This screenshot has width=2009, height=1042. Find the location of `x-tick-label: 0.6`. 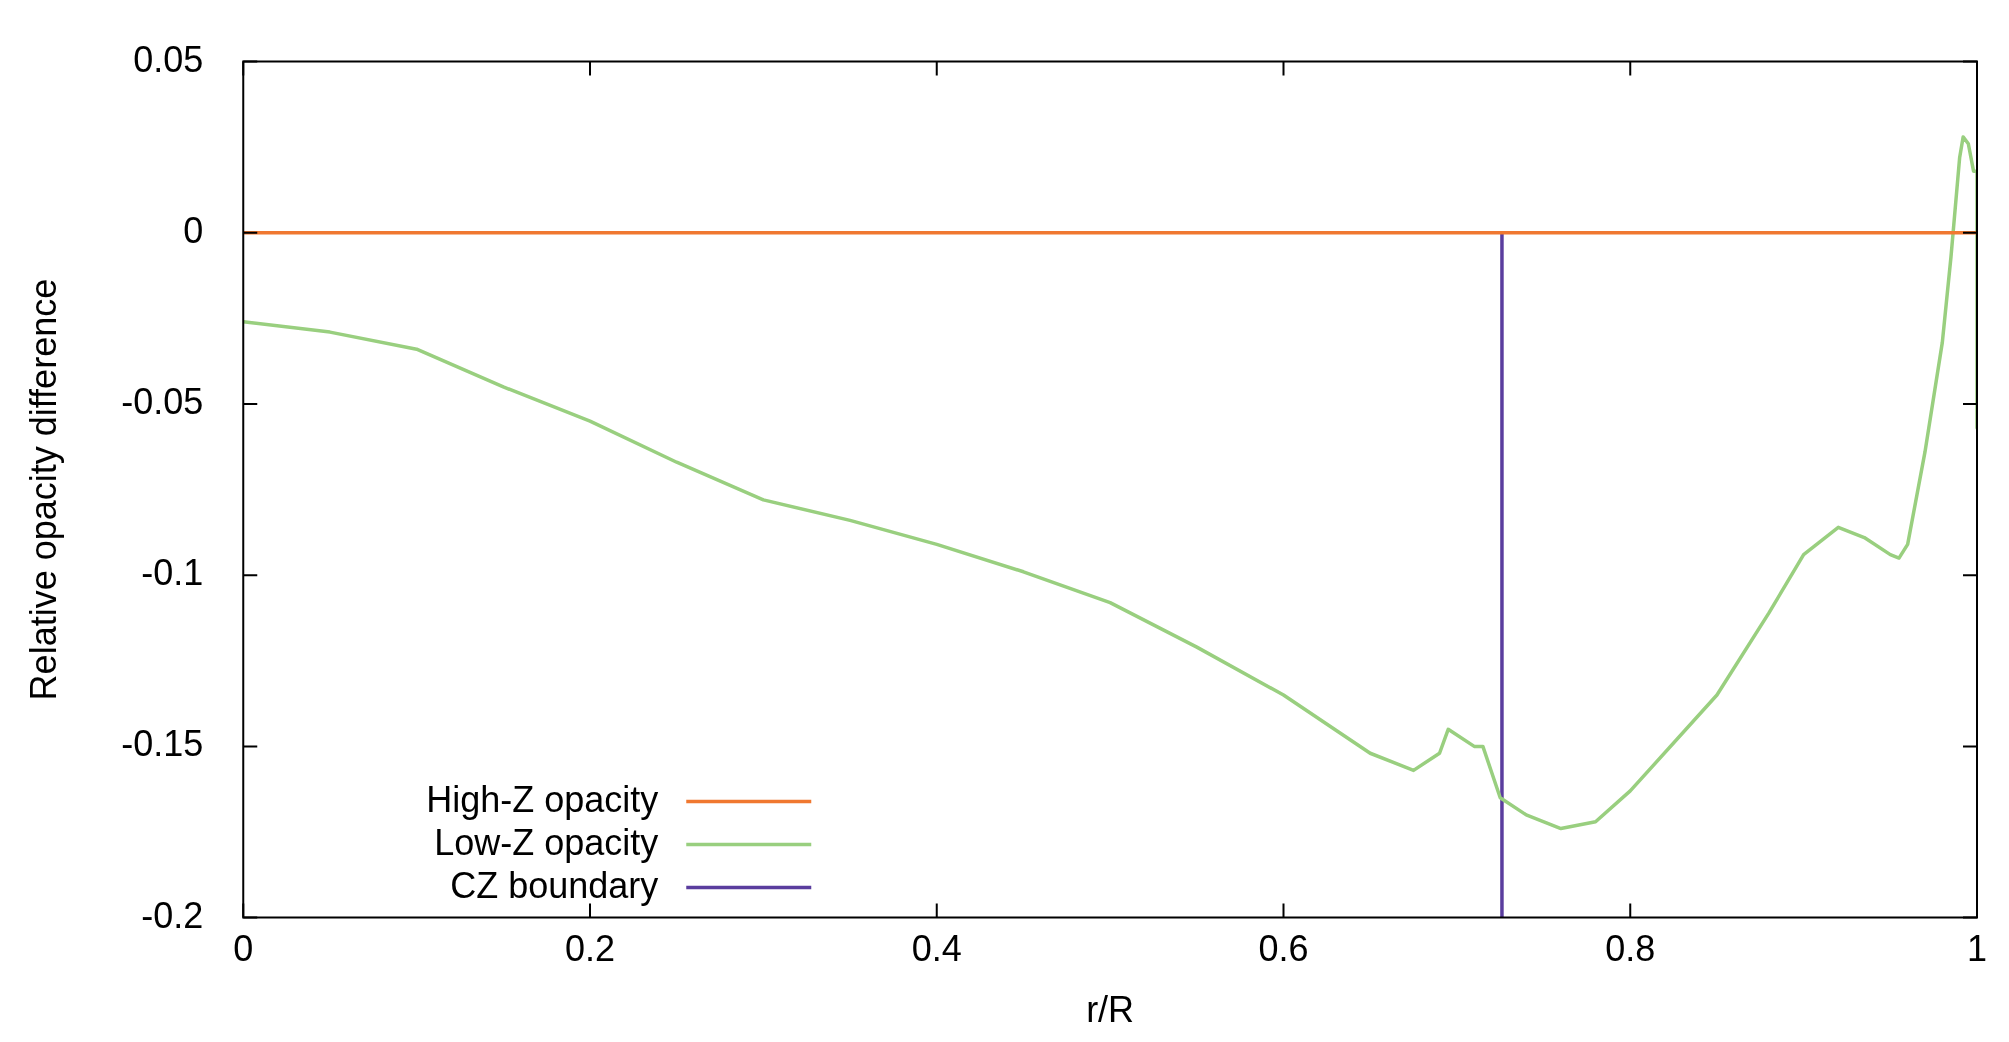

x-tick-label: 0.6 is located at coordinates (1283, 949).